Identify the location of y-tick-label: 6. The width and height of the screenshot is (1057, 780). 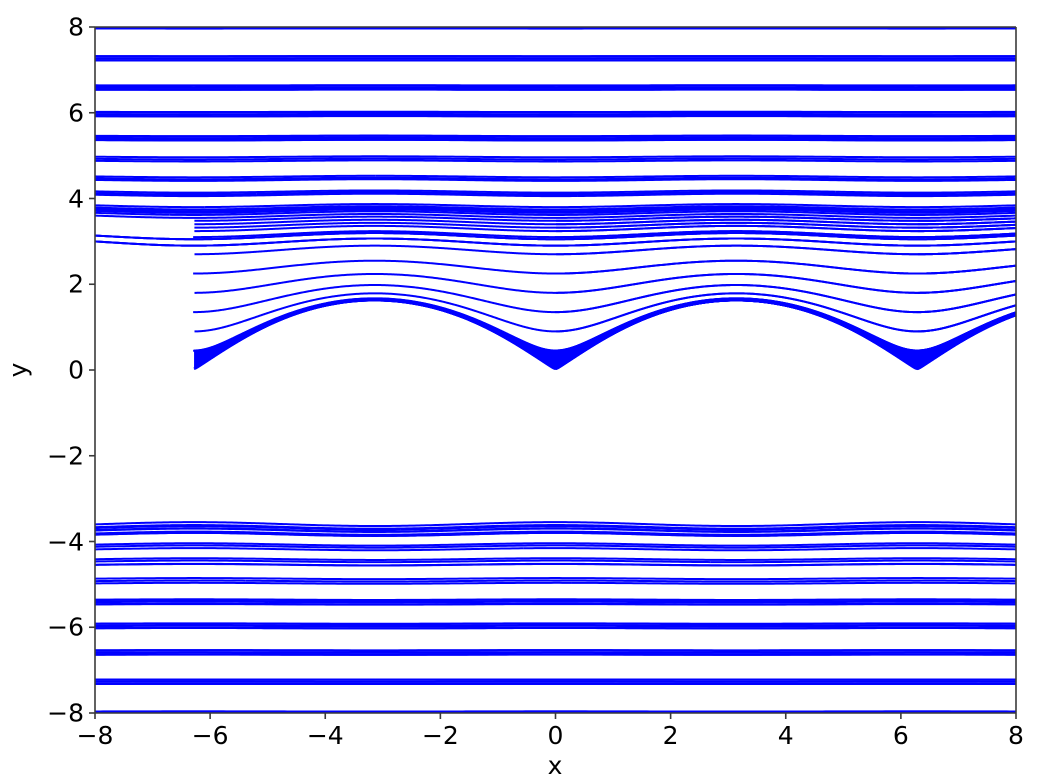
(76, 113).